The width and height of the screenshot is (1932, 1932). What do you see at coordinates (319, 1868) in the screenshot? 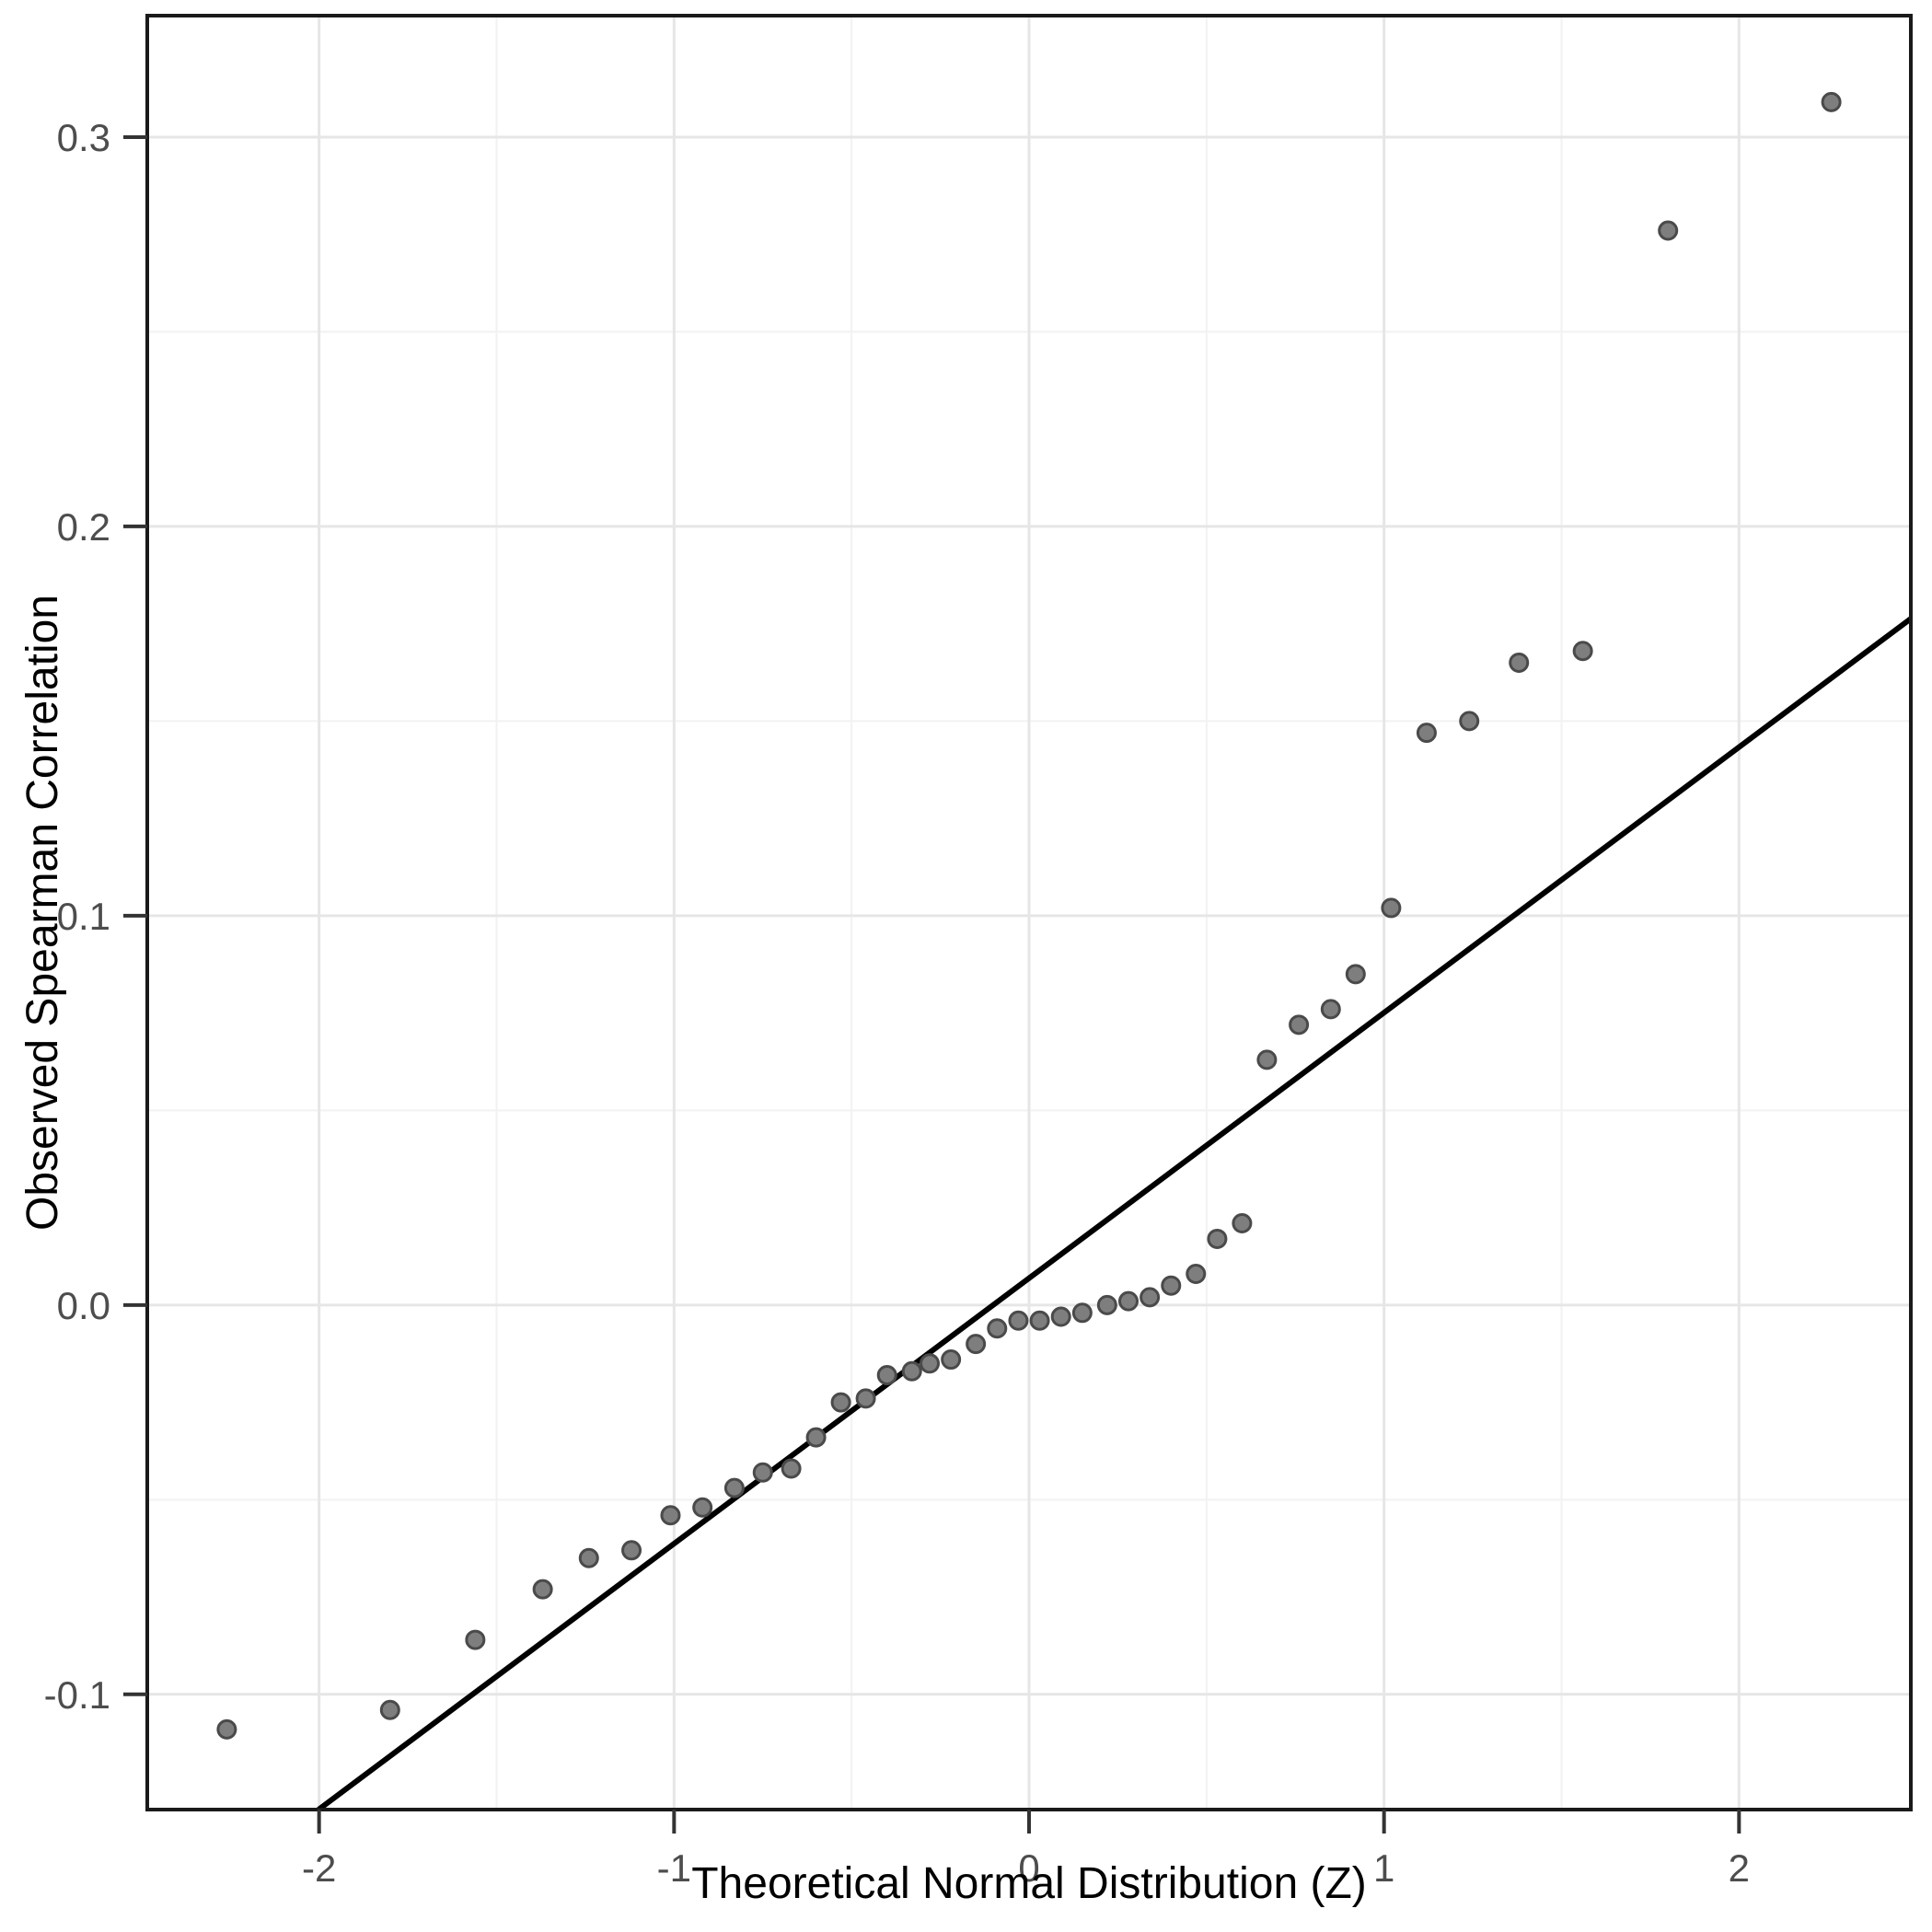
I see `x-tick-label: -2` at bounding box center [319, 1868].